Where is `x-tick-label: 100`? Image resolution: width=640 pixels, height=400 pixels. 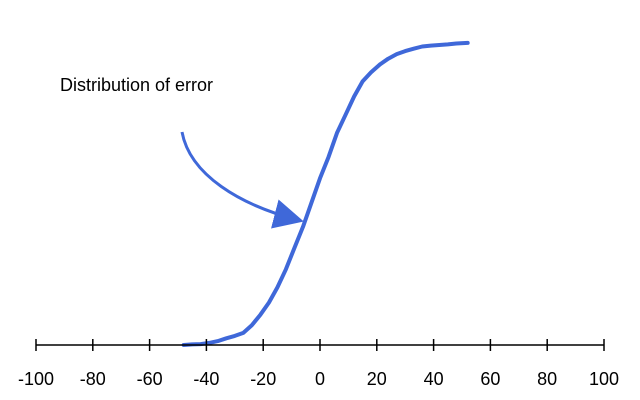
x-tick-label: 100 is located at coordinates (604, 379).